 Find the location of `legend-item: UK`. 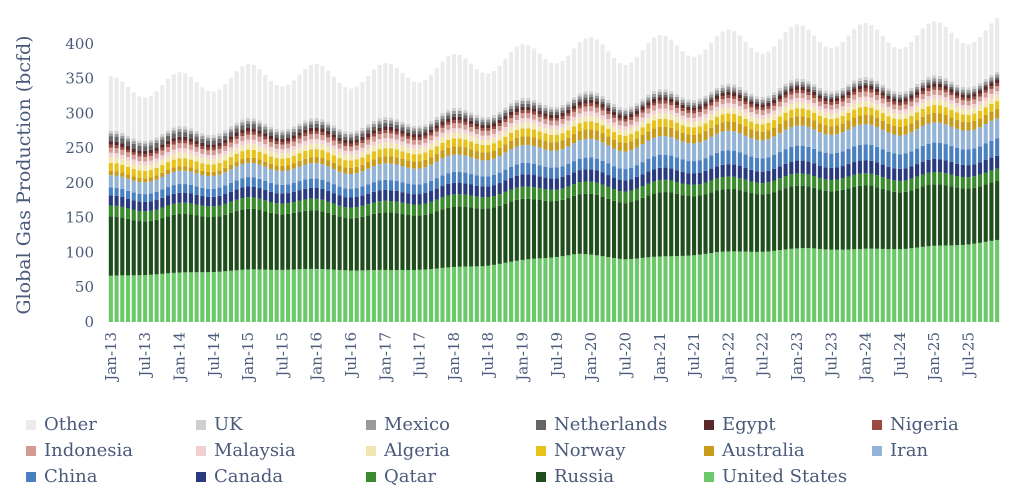

legend-item: UK is located at coordinates (219, 424).